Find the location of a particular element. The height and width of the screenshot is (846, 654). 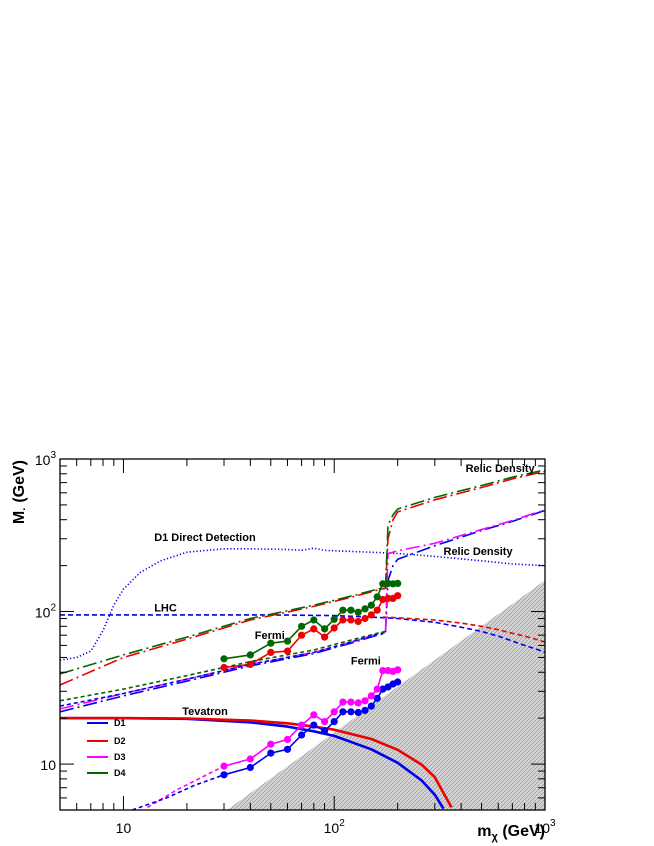

legend-label-d1: D1 is located at coordinates (120, 723).